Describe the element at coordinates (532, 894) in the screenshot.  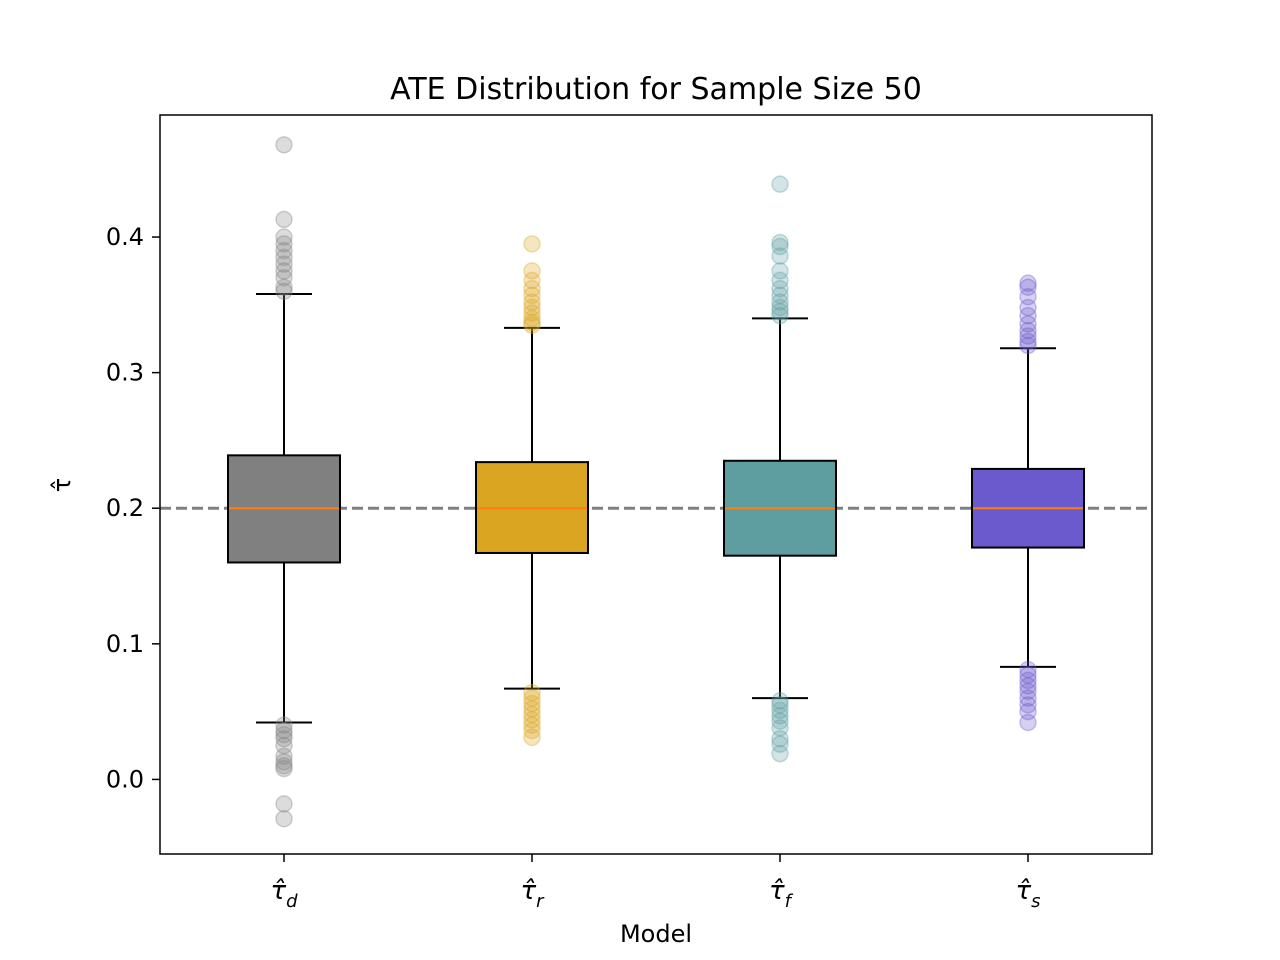
I see `x-tick-label-r: τ̂r` at that location.